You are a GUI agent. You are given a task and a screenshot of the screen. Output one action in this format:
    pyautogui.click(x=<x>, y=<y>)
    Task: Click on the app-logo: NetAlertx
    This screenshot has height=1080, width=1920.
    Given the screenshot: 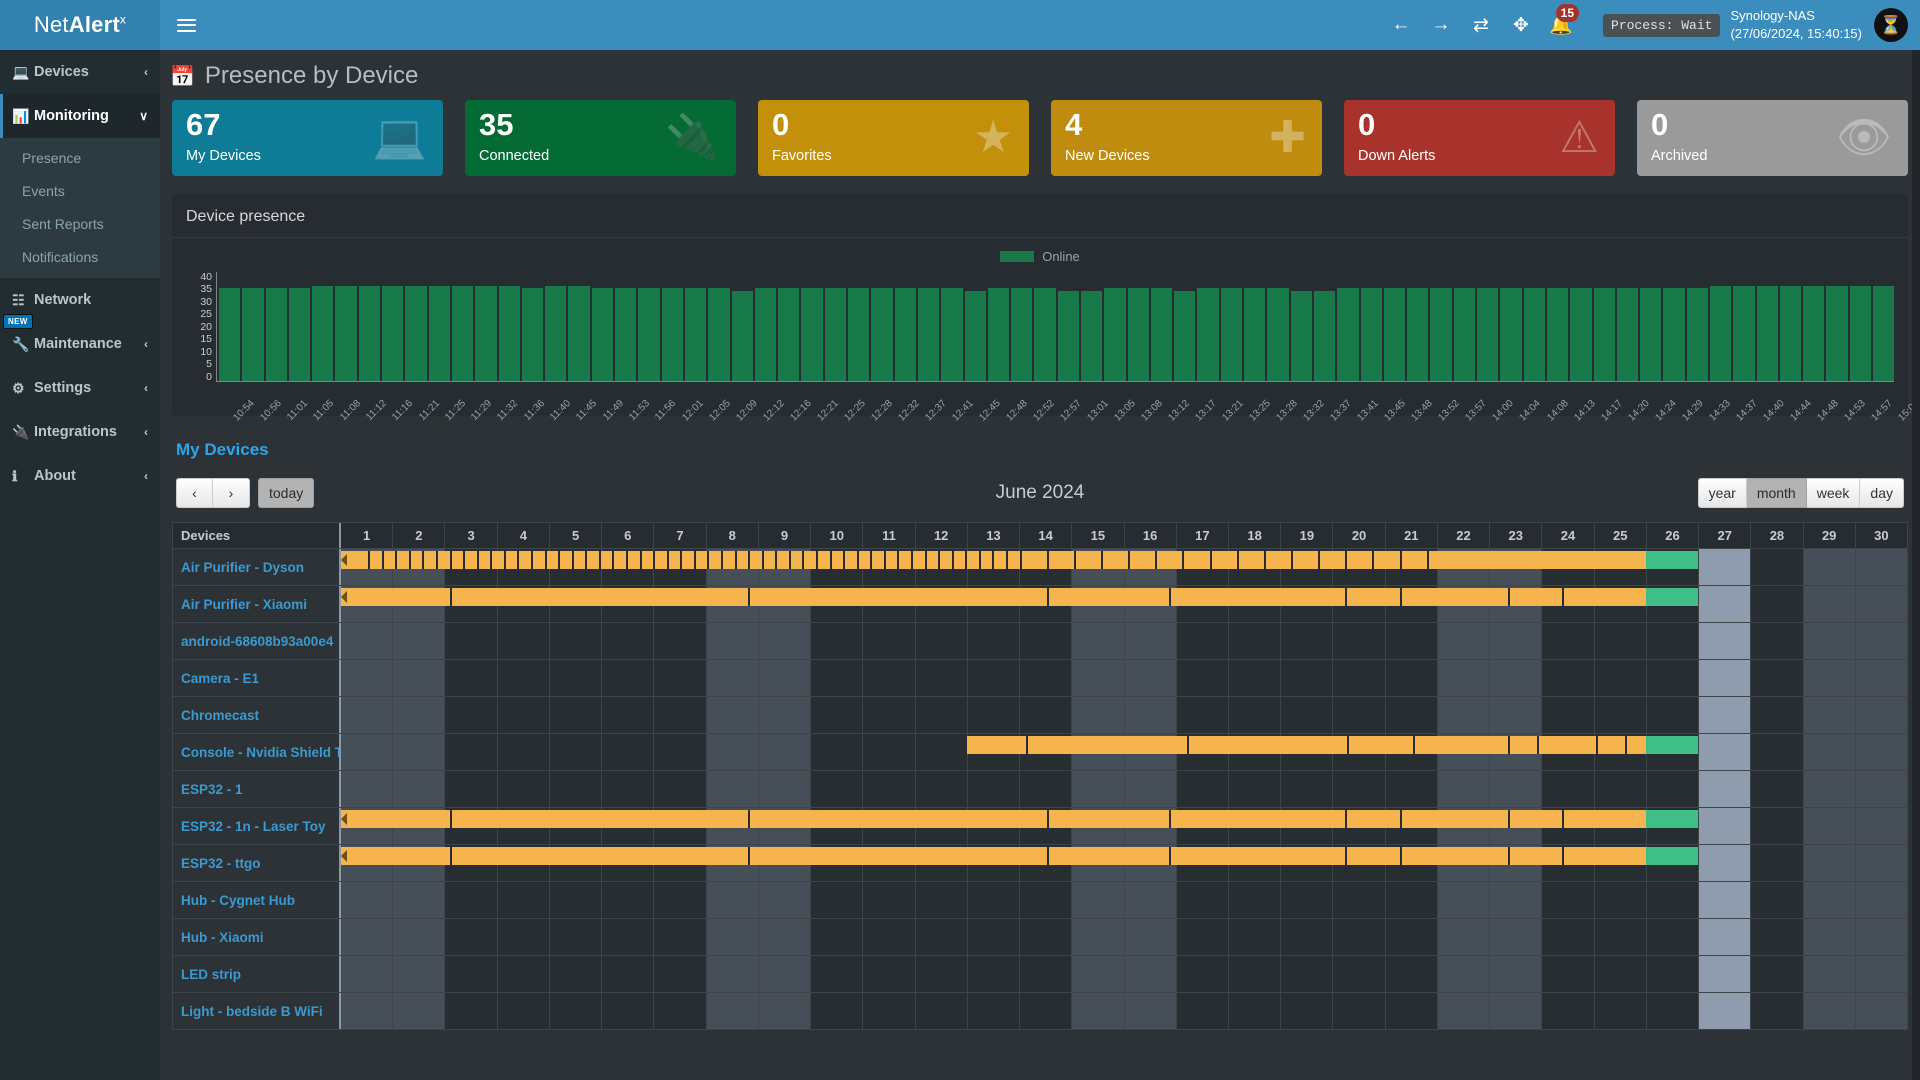 What is the action you would take?
    pyautogui.click(x=80, y=25)
    